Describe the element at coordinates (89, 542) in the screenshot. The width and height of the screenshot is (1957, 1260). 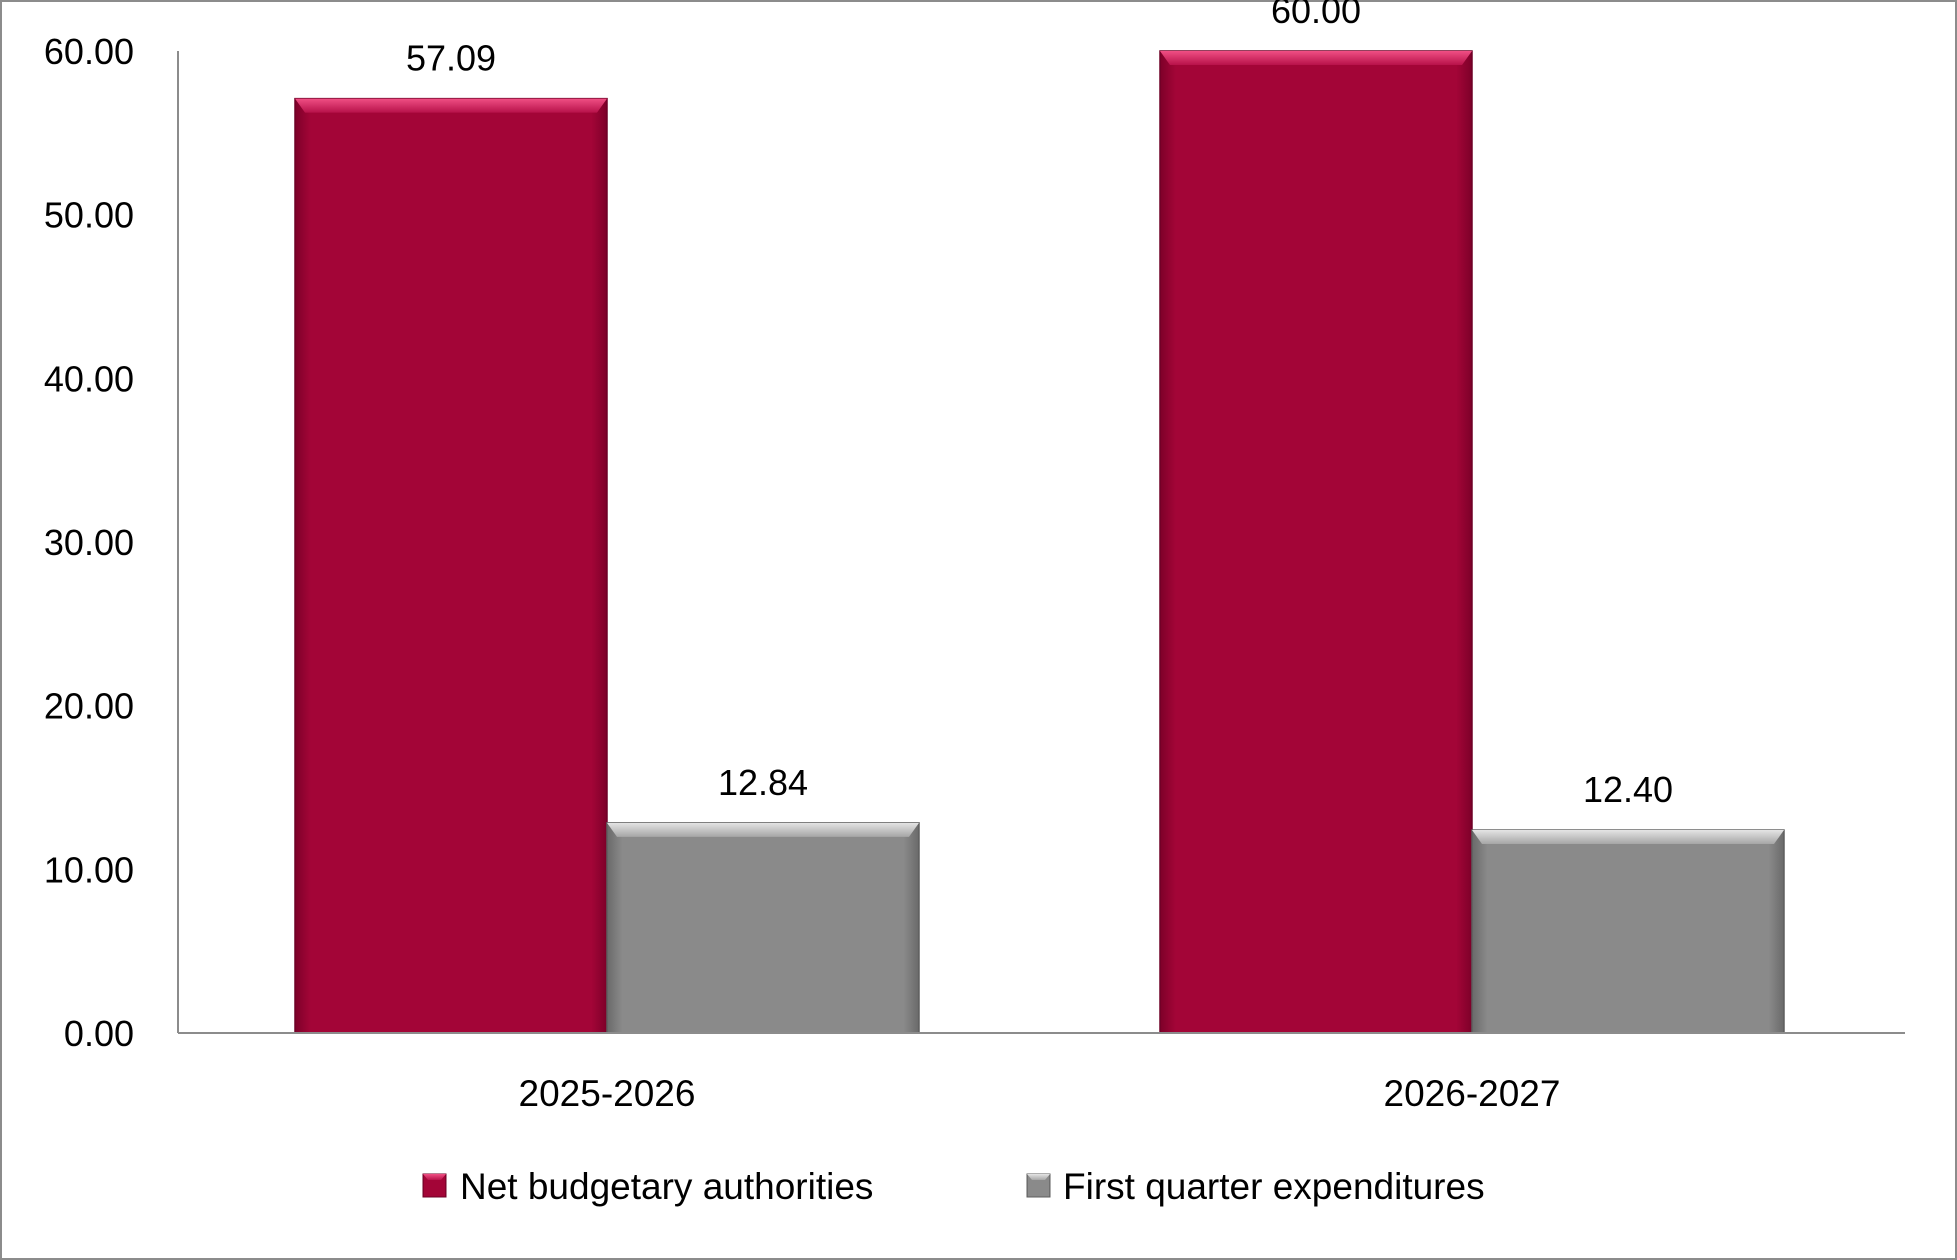
I see `y-tick-label: 30.00` at that location.